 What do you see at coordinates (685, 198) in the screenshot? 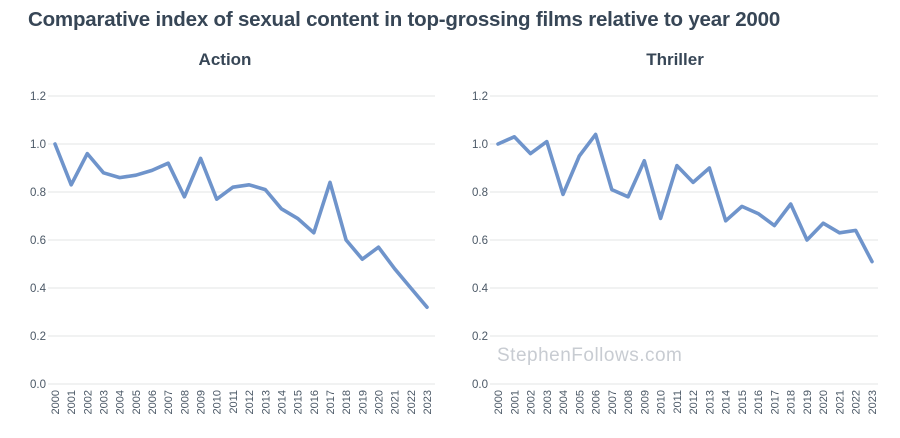
I see `data-line` at bounding box center [685, 198].